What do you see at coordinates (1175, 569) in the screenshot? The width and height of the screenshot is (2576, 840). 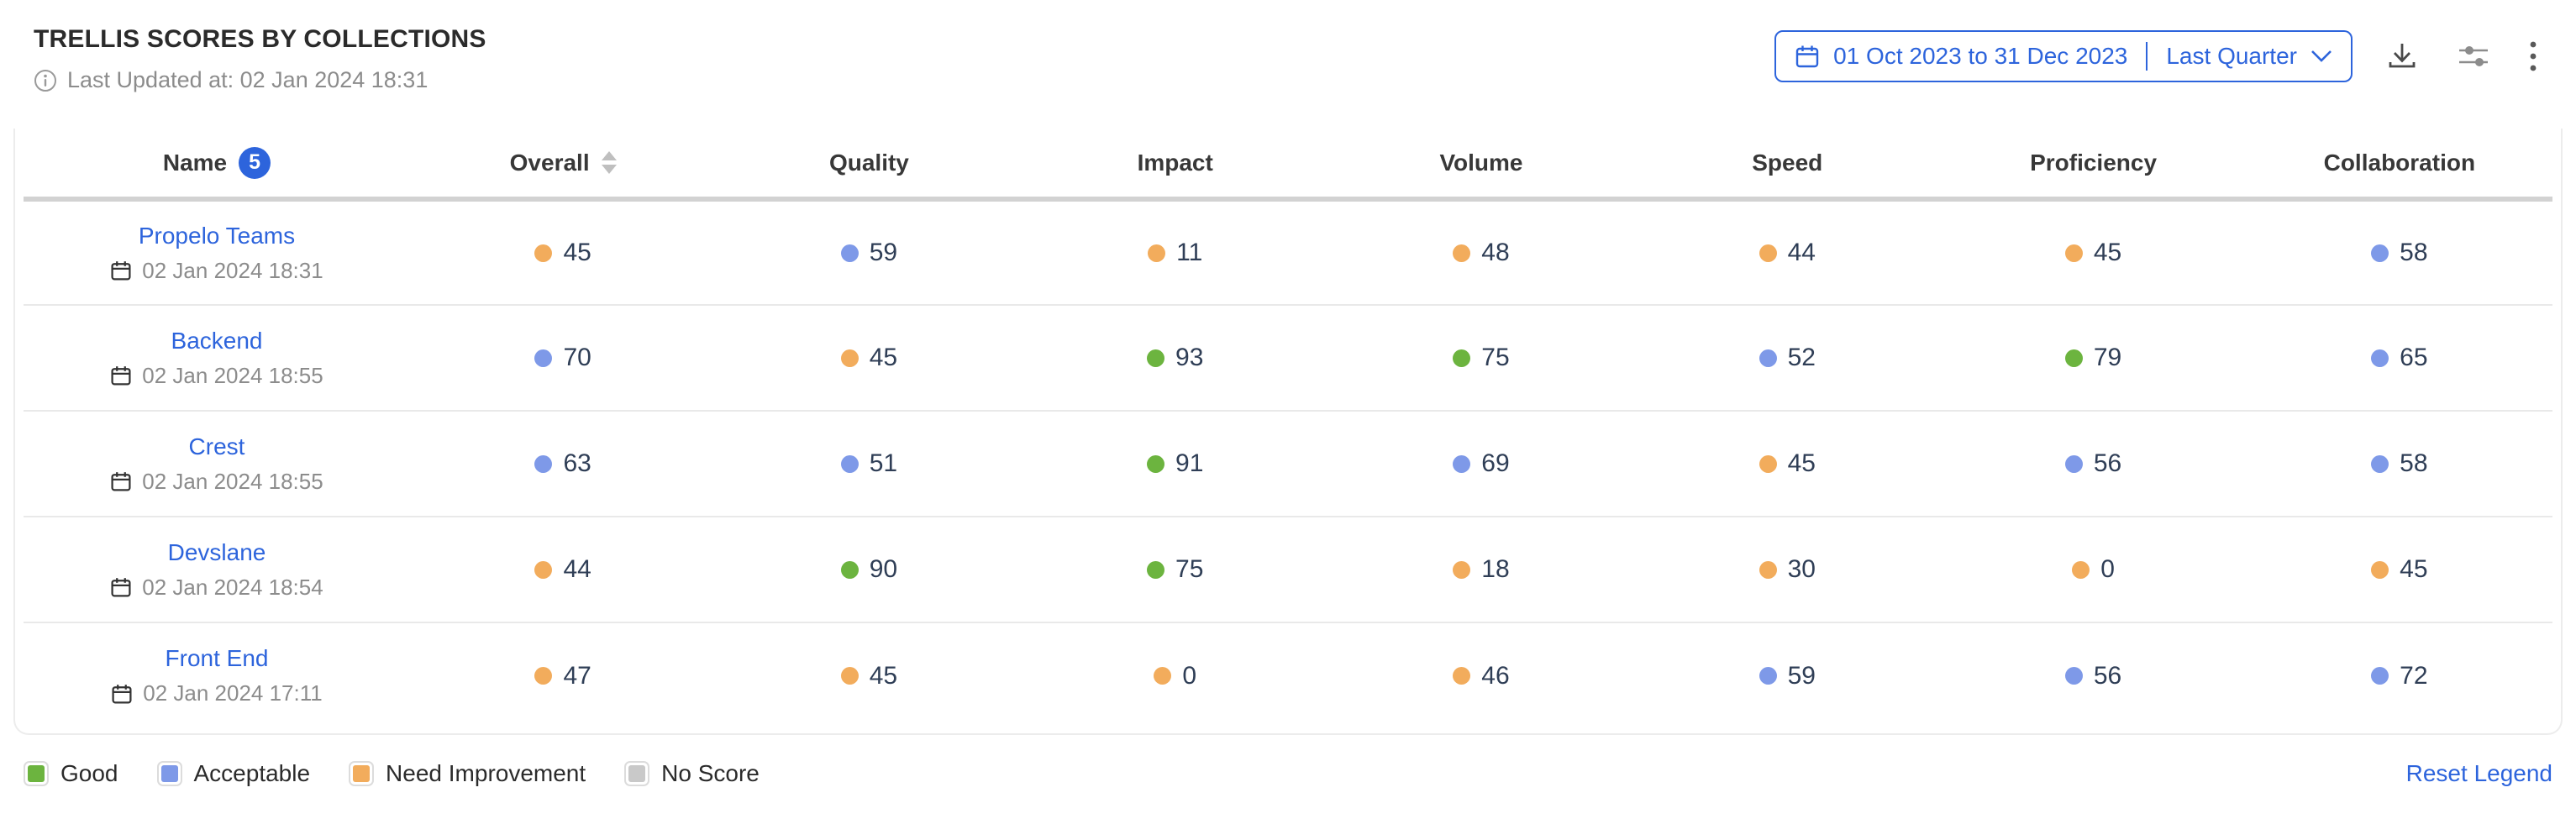 I see `score-cell: 75` at bounding box center [1175, 569].